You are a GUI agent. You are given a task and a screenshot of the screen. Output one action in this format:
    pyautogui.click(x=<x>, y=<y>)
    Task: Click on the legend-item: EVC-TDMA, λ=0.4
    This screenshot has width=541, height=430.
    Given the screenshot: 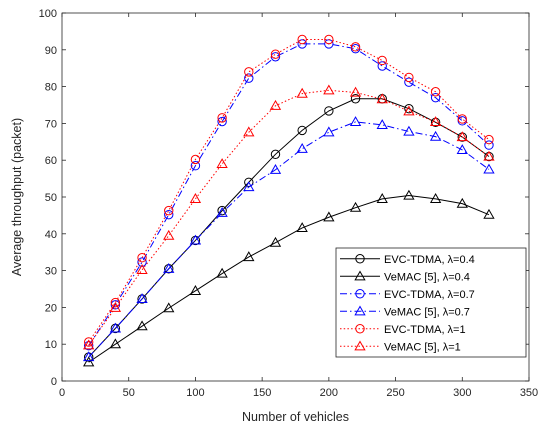 What is the action you would take?
    pyautogui.click(x=407, y=260)
    